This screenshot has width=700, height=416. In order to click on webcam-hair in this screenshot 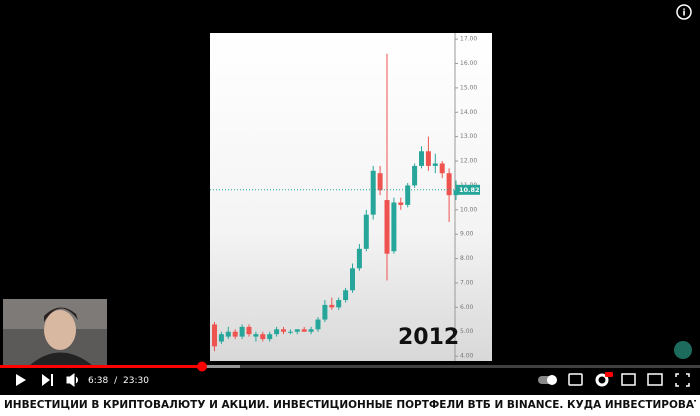, I will do `click(61, 314)`.